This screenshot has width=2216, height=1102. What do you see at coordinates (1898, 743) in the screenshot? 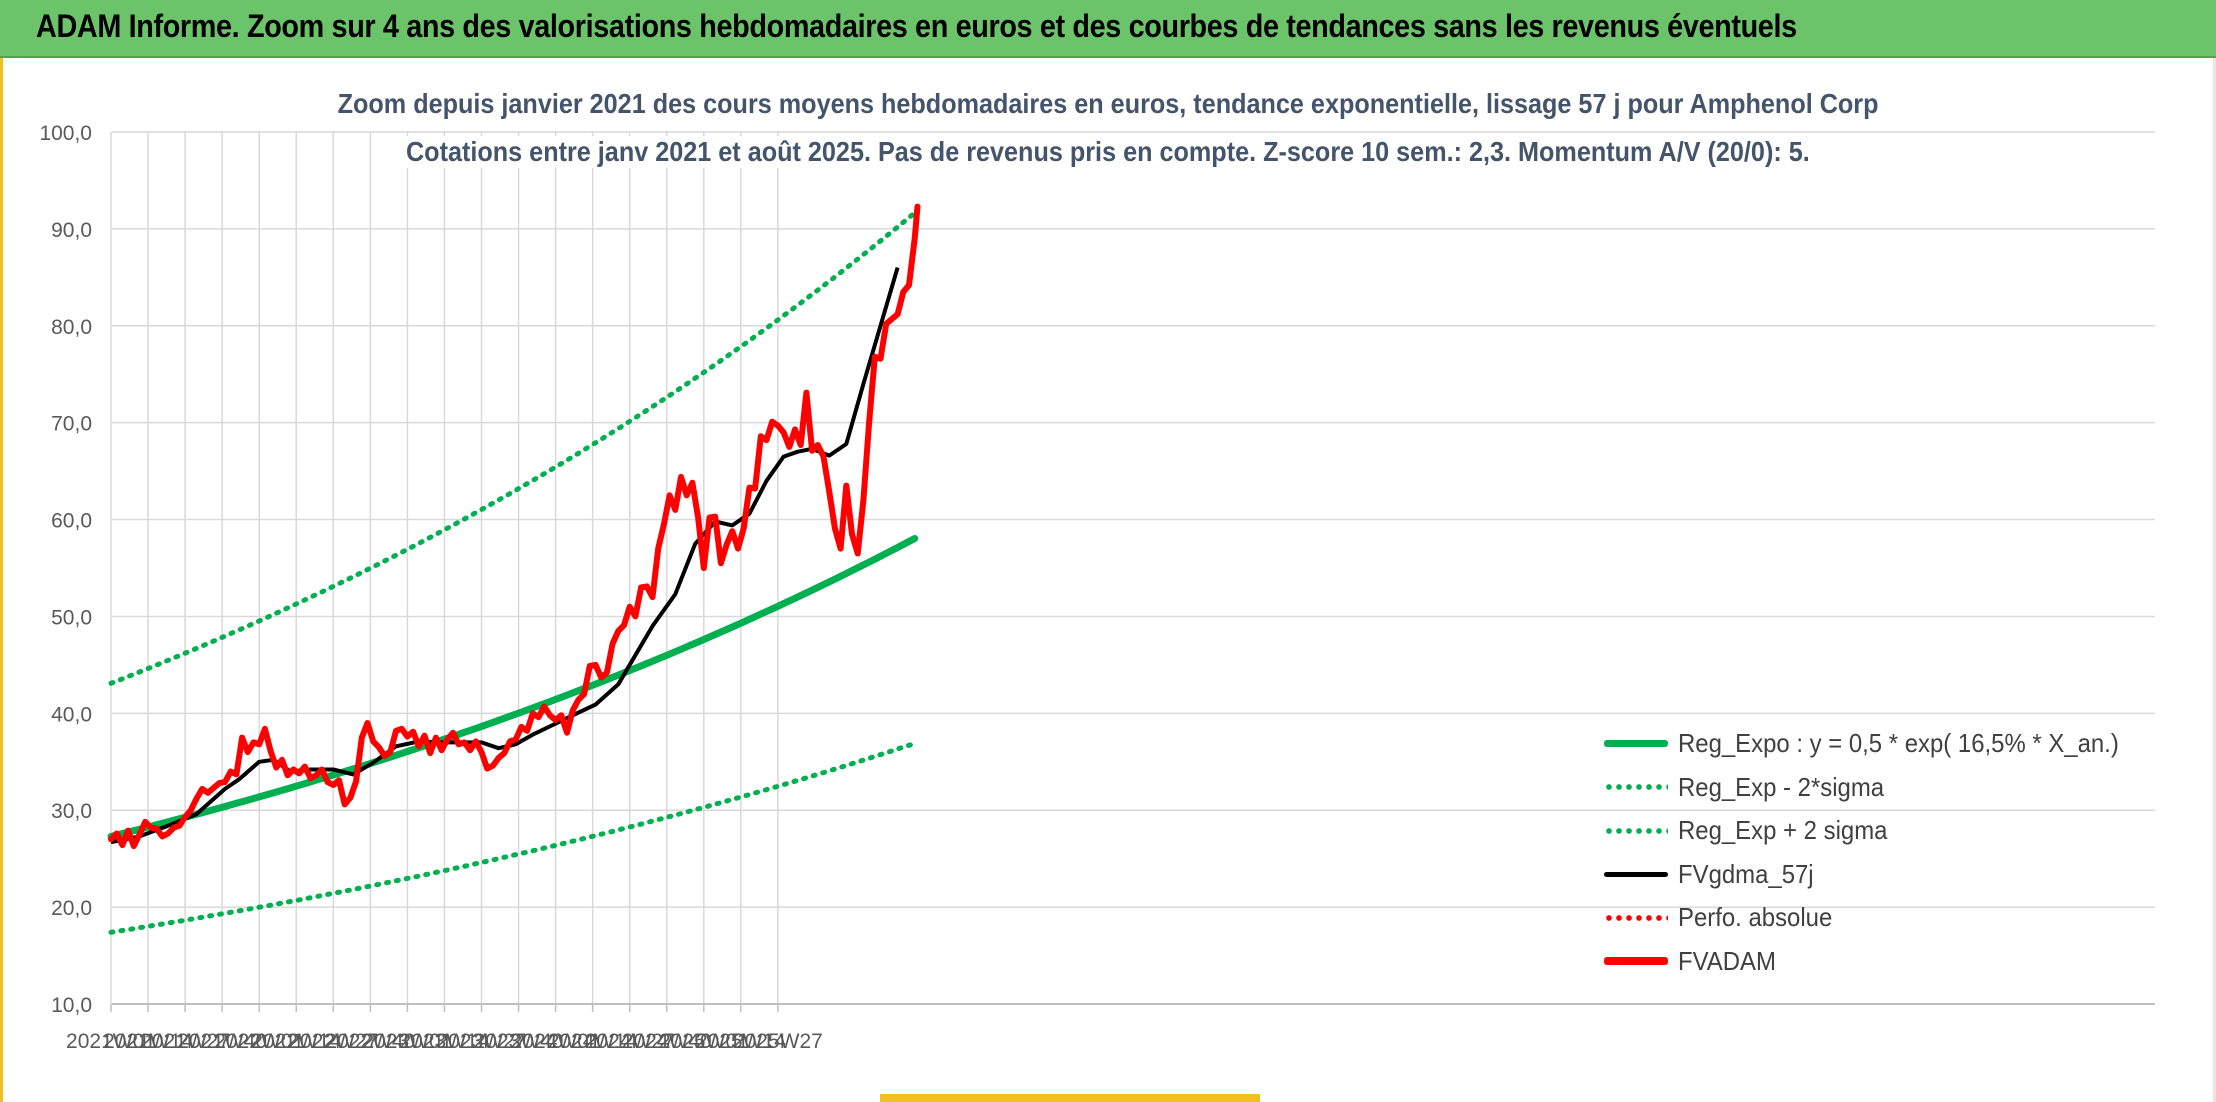
I see `legend-label: Reg_Expo : y = 0,5 * exp( 16,5% * X_an.)` at bounding box center [1898, 743].